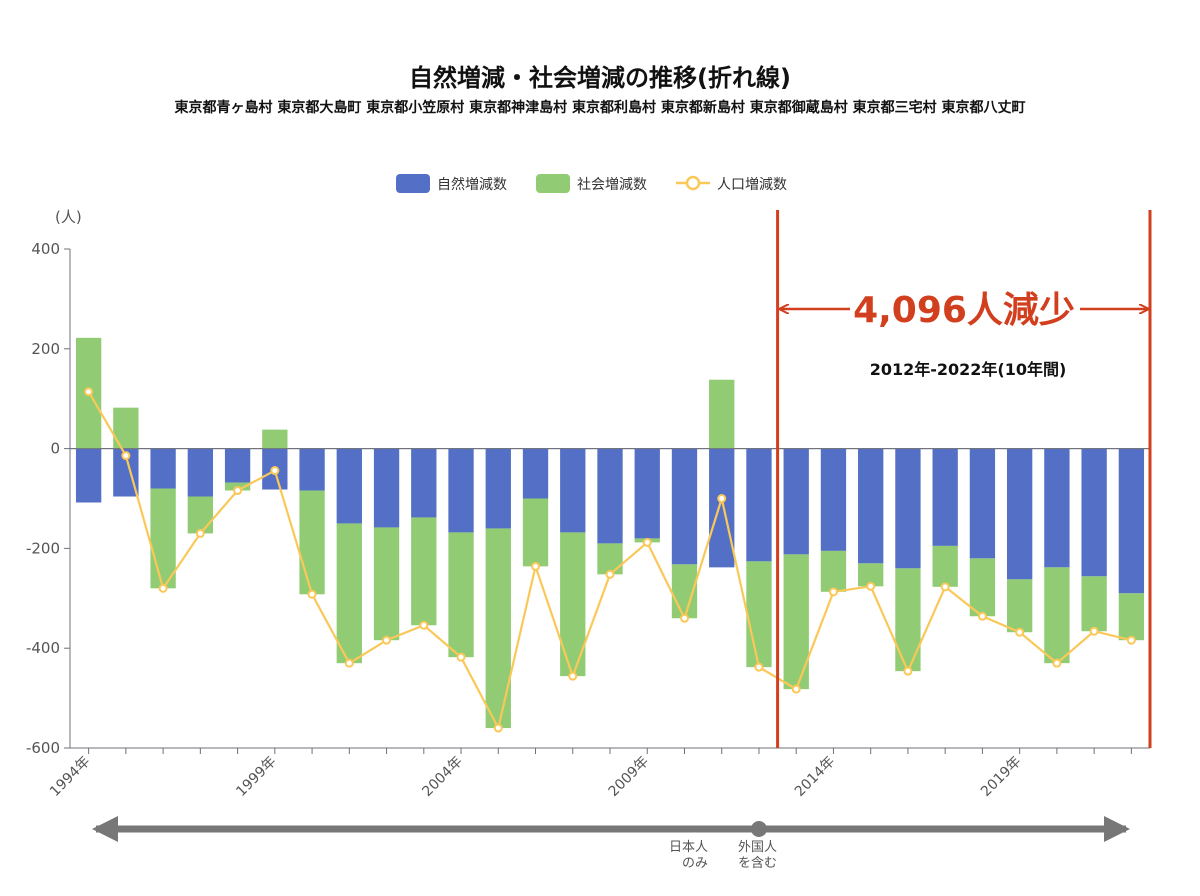 This screenshot has width=1200, height=896. Describe the element at coordinates (629, 777) in the screenshot. I see `x-tick-label: 2009年` at that location.